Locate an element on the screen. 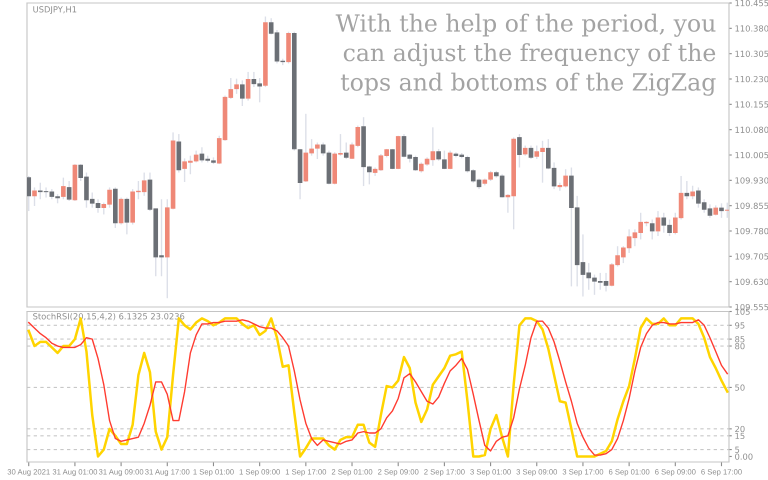 The width and height of the screenshot is (768, 480). y-tick-label: 110.155 is located at coordinates (751, 104).